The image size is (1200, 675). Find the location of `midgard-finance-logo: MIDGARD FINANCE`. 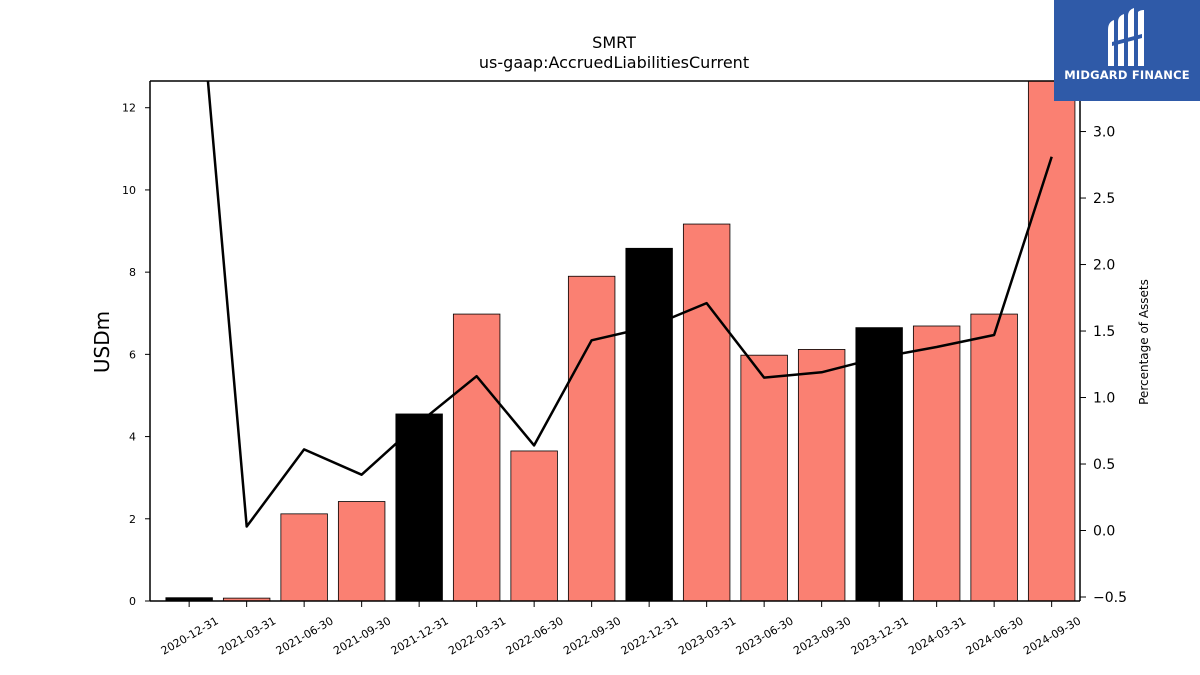

midgard-finance-logo: MIDGARD FINANCE is located at coordinates (1127, 50).